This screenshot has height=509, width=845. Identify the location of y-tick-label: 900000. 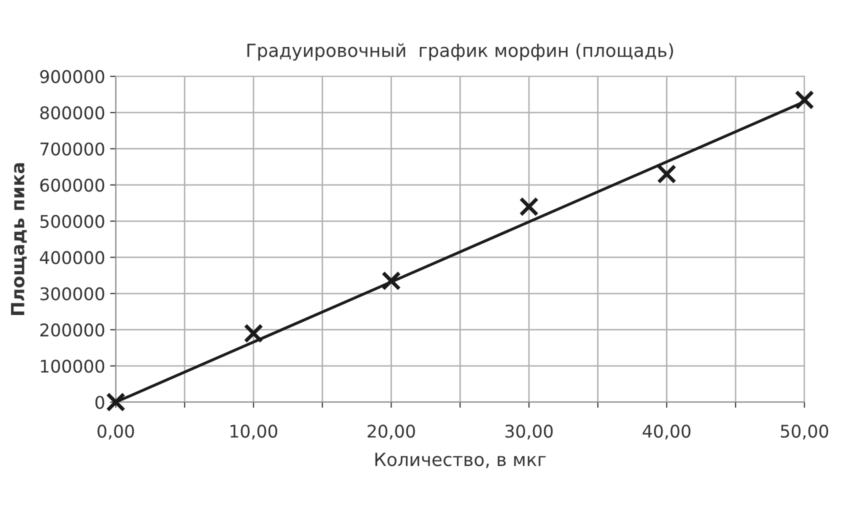
(72, 77).